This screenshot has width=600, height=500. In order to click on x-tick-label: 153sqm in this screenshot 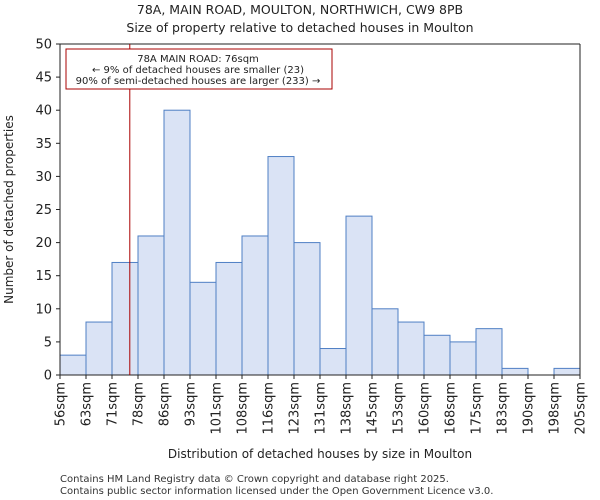, I will do `click(399, 408)`.